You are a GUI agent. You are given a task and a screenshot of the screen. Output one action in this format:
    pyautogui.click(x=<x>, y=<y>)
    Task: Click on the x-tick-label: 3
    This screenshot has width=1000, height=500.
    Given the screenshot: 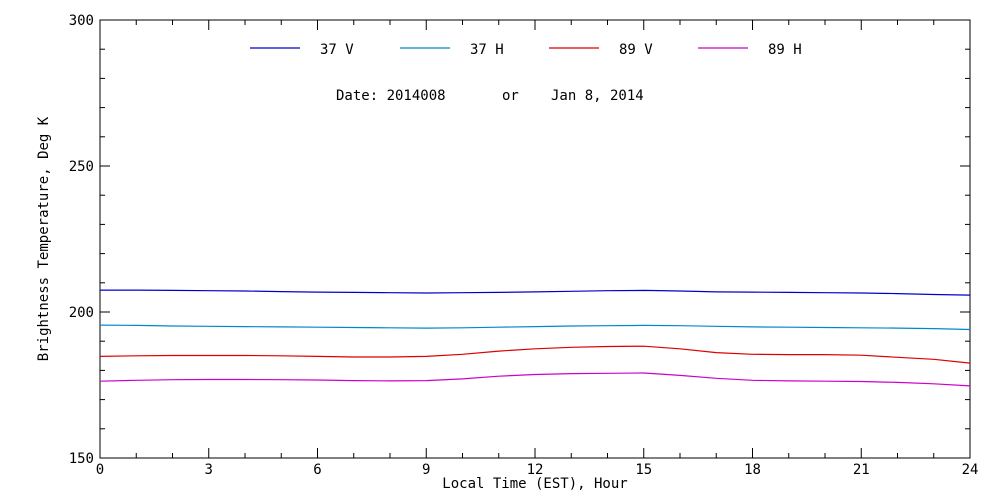 What is the action you would take?
    pyautogui.click(x=209, y=470)
    